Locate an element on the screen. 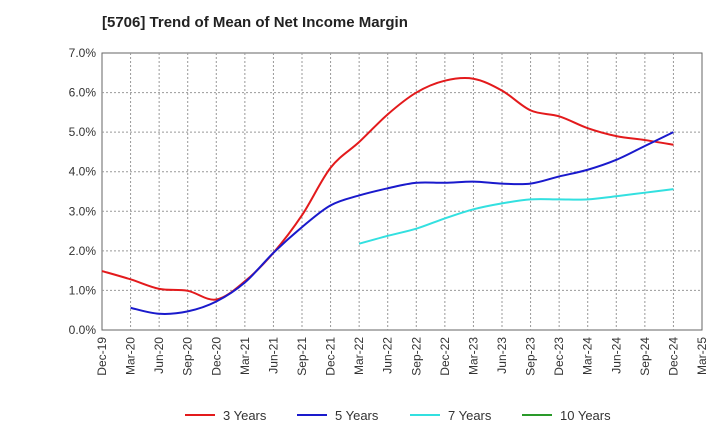 The image size is (720, 440). y-tick-label: 0.0% is located at coordinates (83, 330).